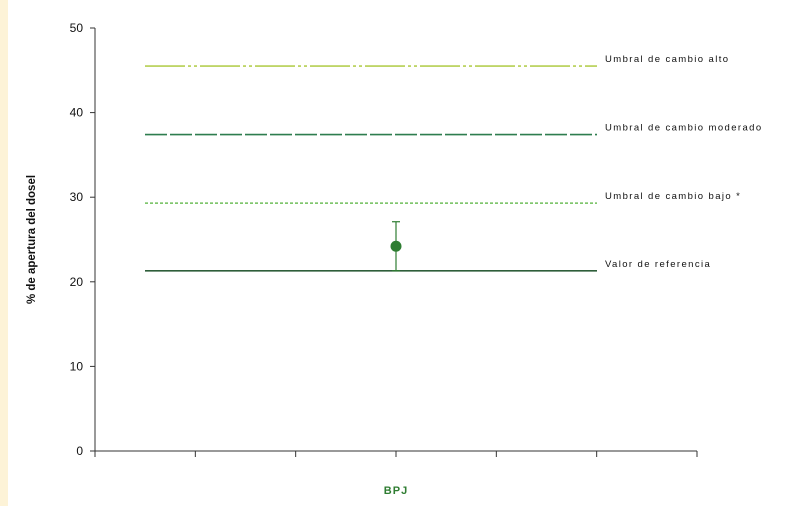 This screenshot has height=506, width=799. What do you see at coordinates (82, 239) in the screenshot?
I see `y-ticks: 0 10 20 30 40 50` at bounding box center [82, 239].